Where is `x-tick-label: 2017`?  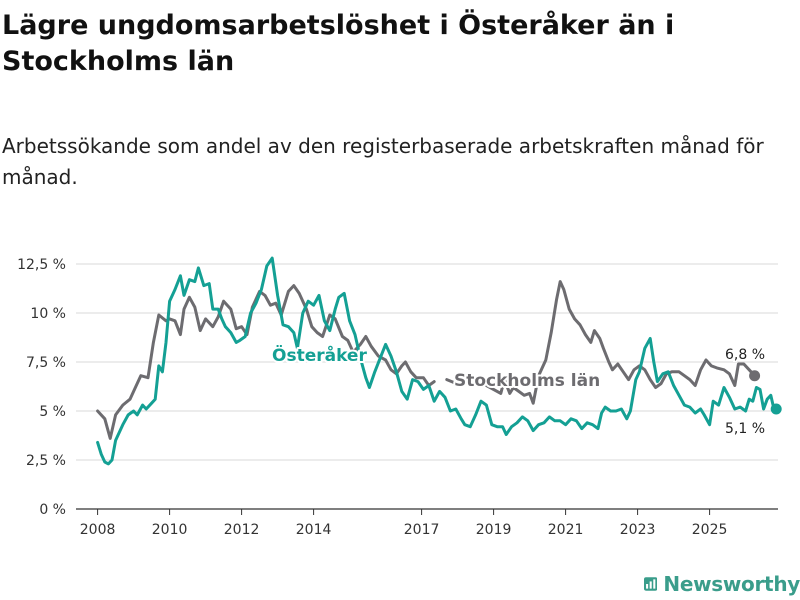
x-tick-label: 2017 is located at coordinates (422, 530).